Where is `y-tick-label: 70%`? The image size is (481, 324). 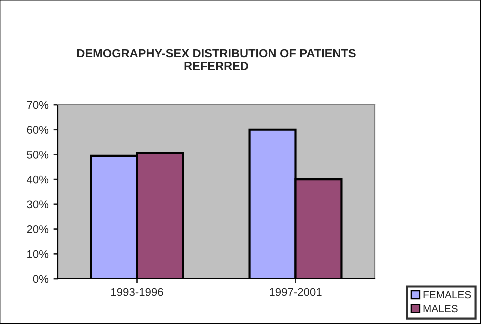 y-tick-label: 70% is located at coordinates (38, 105).